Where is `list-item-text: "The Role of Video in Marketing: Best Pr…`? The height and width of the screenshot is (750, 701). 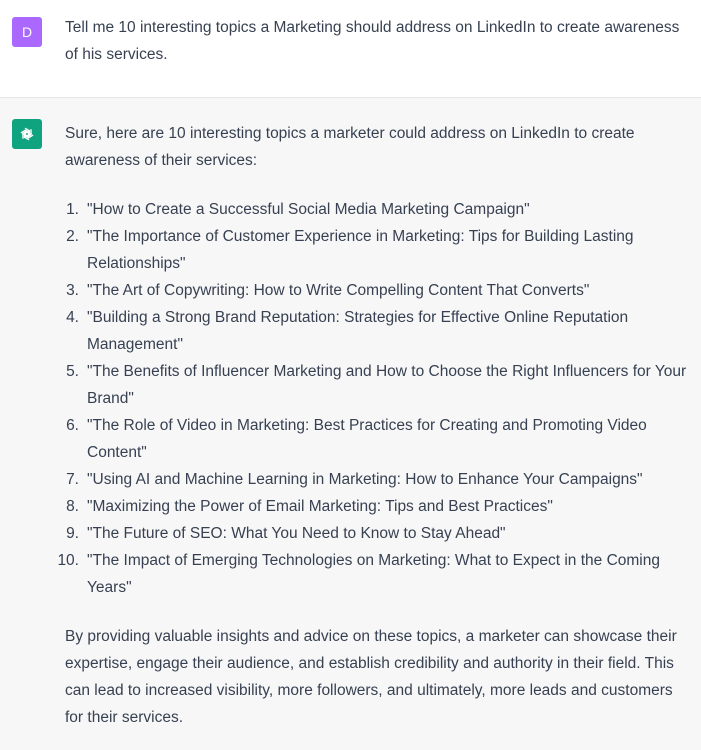 list-item-text: "The Role of Video in Marketing: Best Pr… is located at coordinates (367, 439).